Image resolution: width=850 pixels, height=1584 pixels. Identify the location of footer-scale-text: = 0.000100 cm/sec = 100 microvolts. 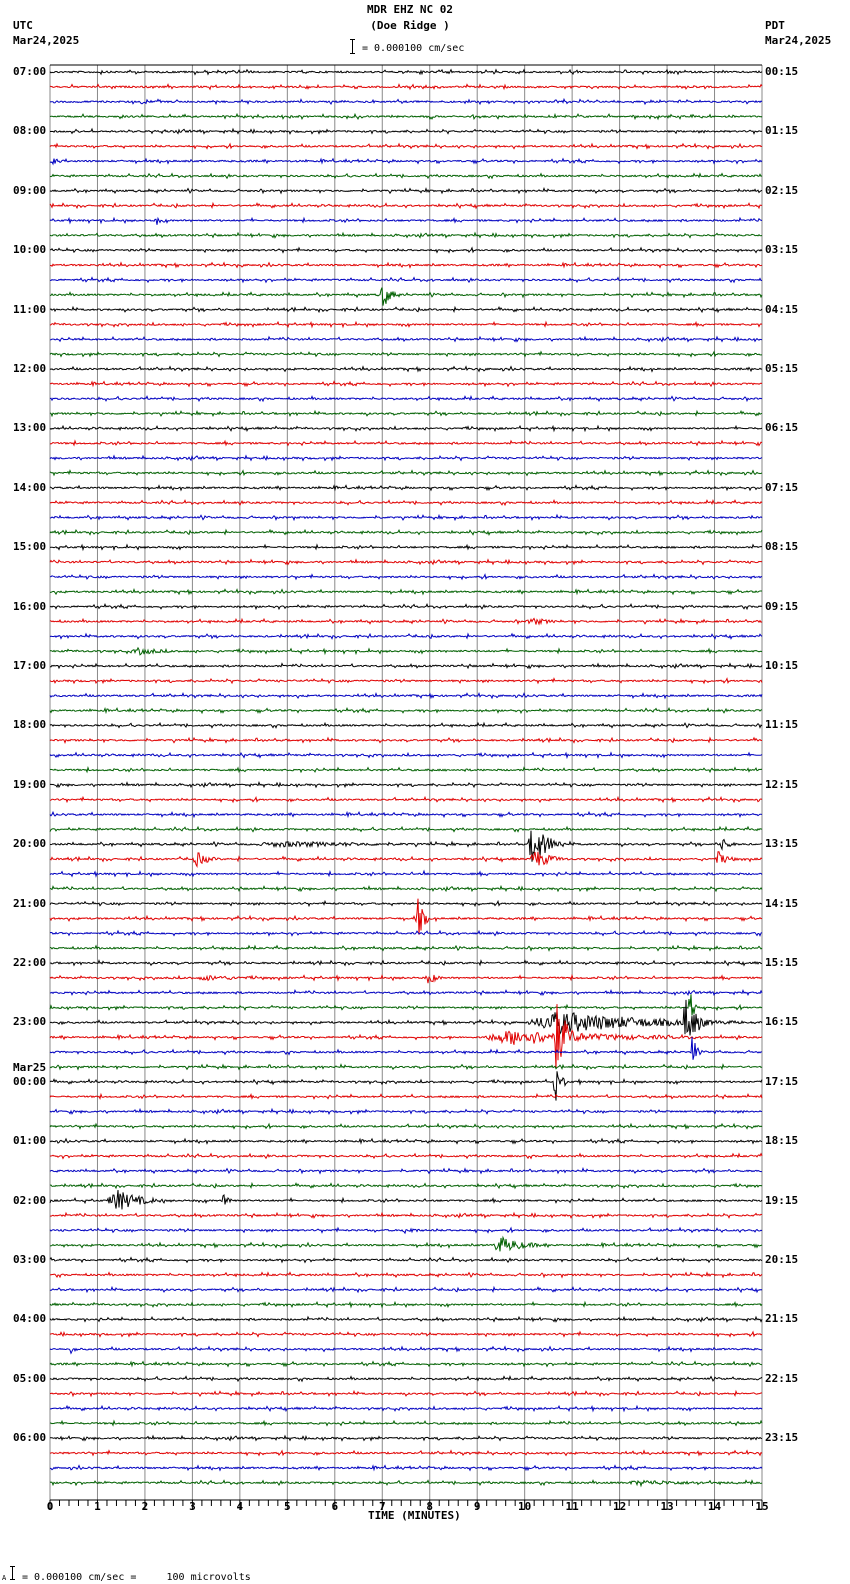
(136, 1577).